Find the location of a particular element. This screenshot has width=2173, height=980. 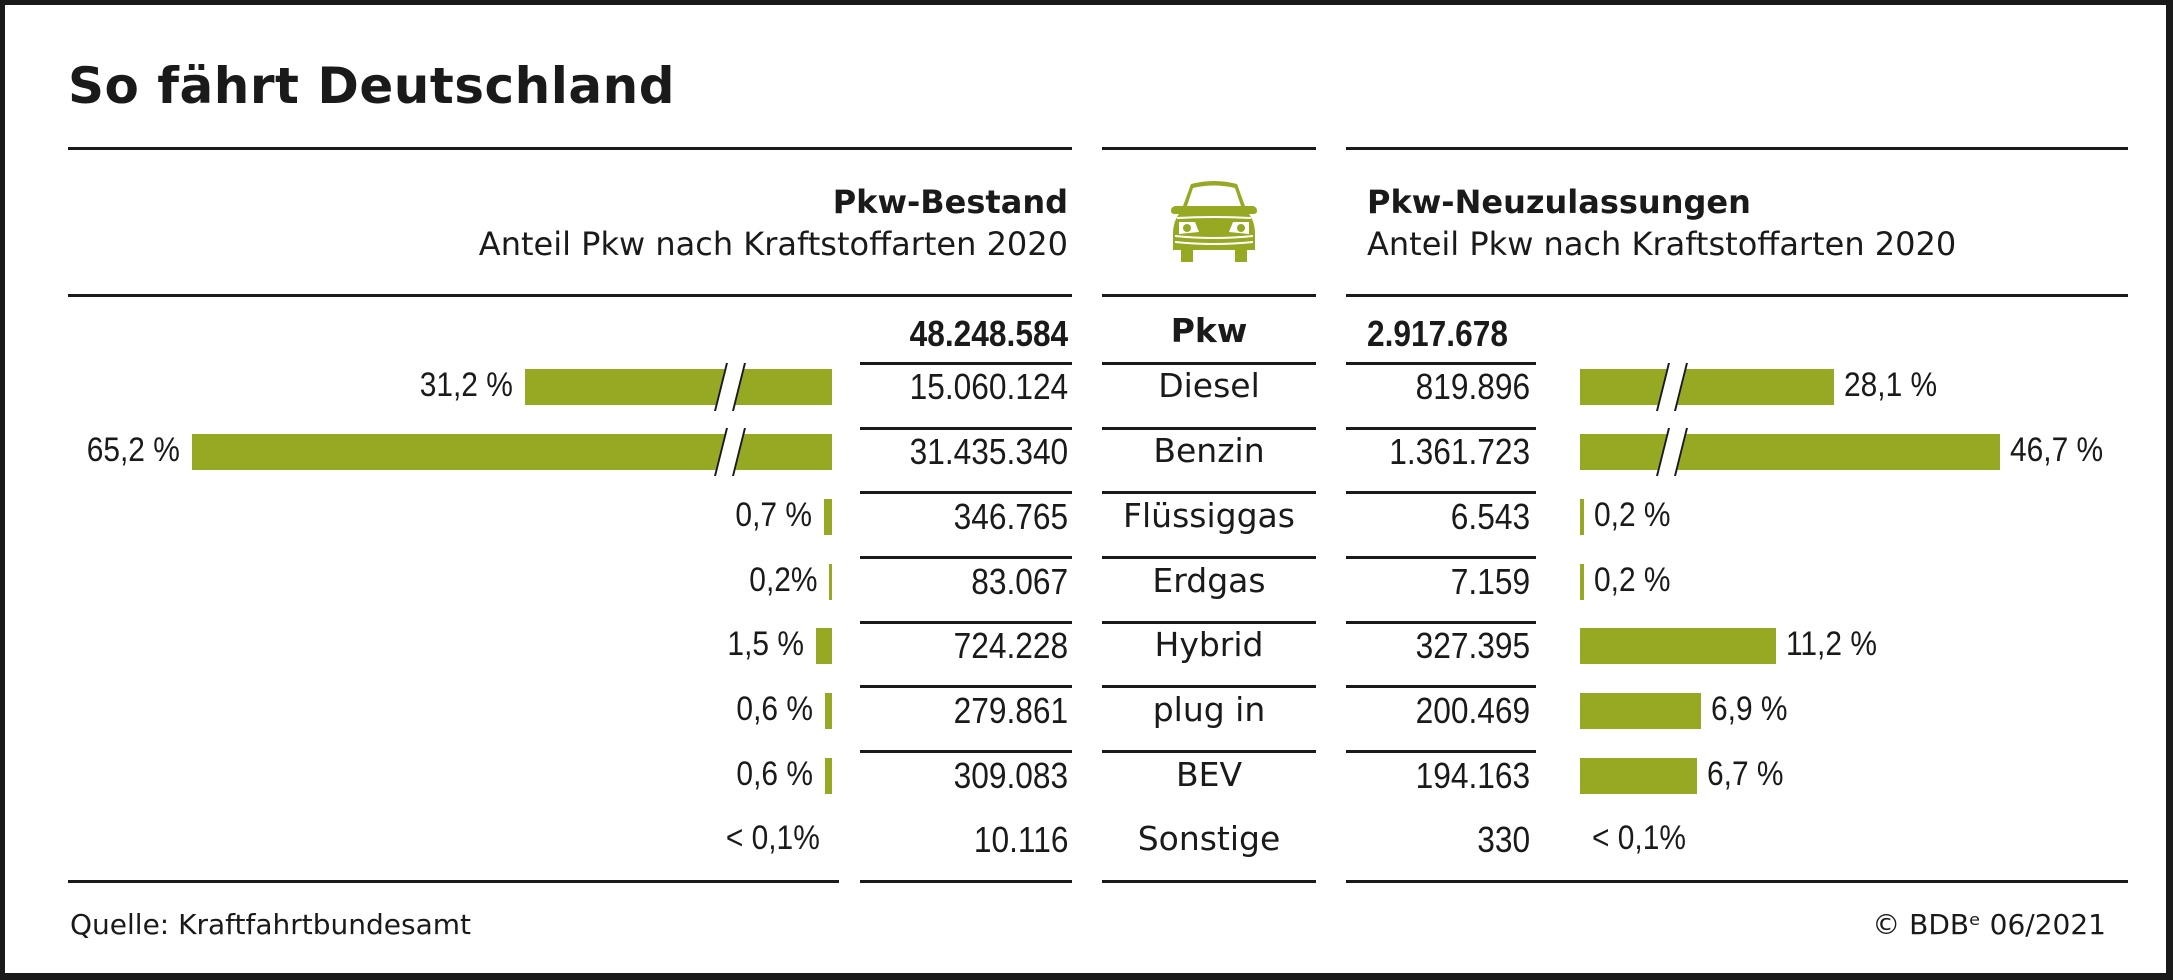

neuzulassungen-percent: 11,2 % is located at coordinates (1831, 644).